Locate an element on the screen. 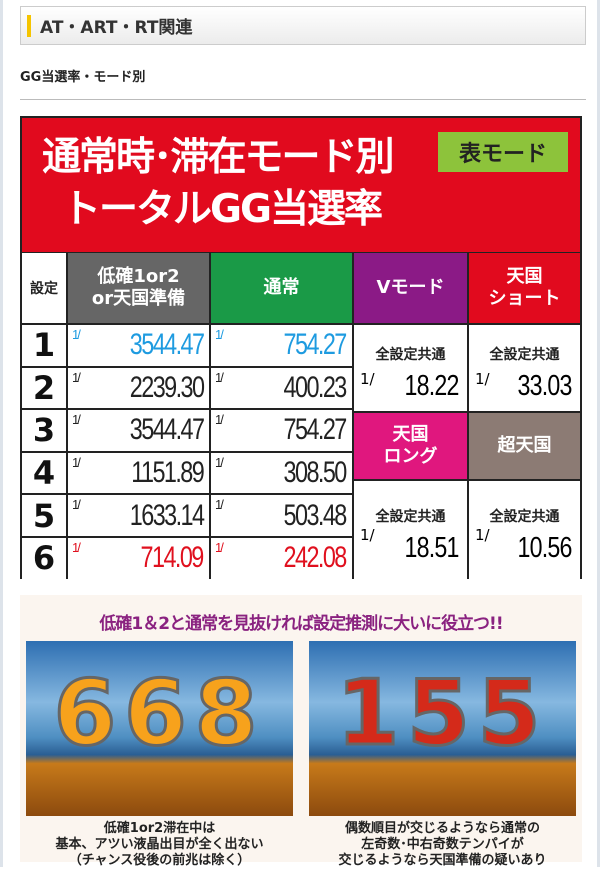  header-normal: 通常 is located at coordinates (281, 288).